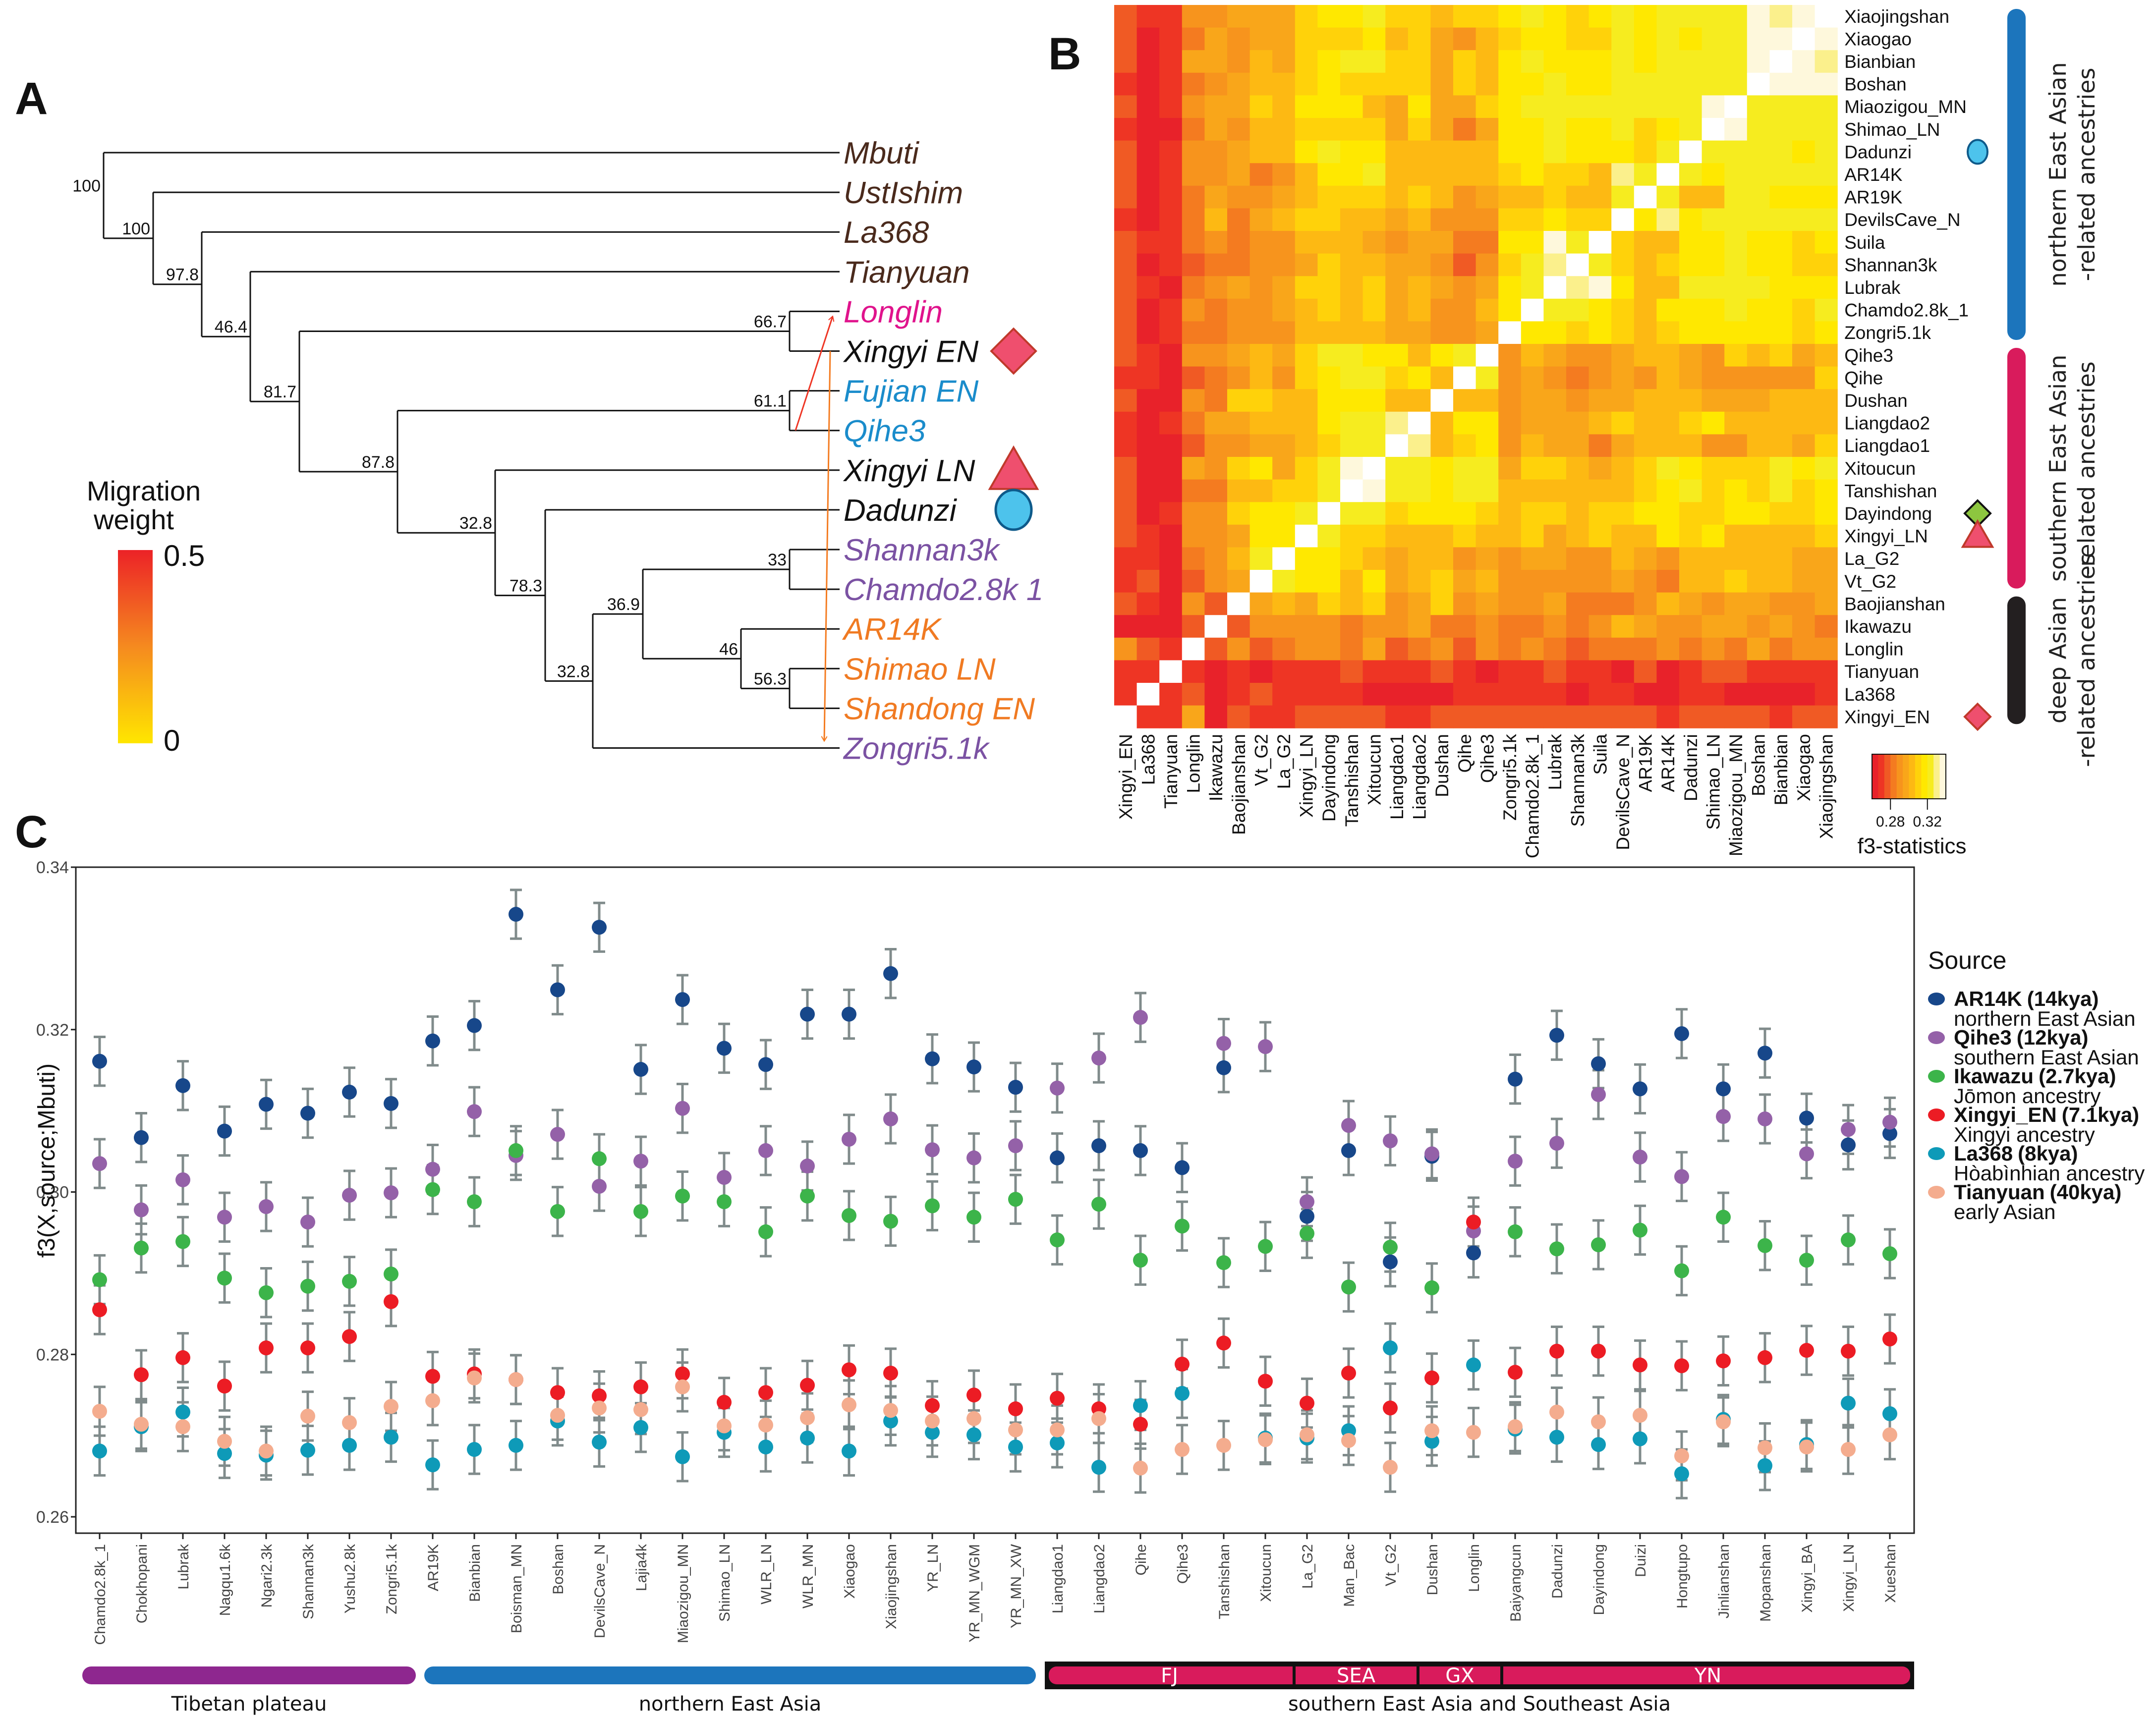 The width and height of the screenshot is (2156, 1719). Describe the element at coordinates (1977, 152) in the screenshot. I see `circle-marker-icon` at that location.